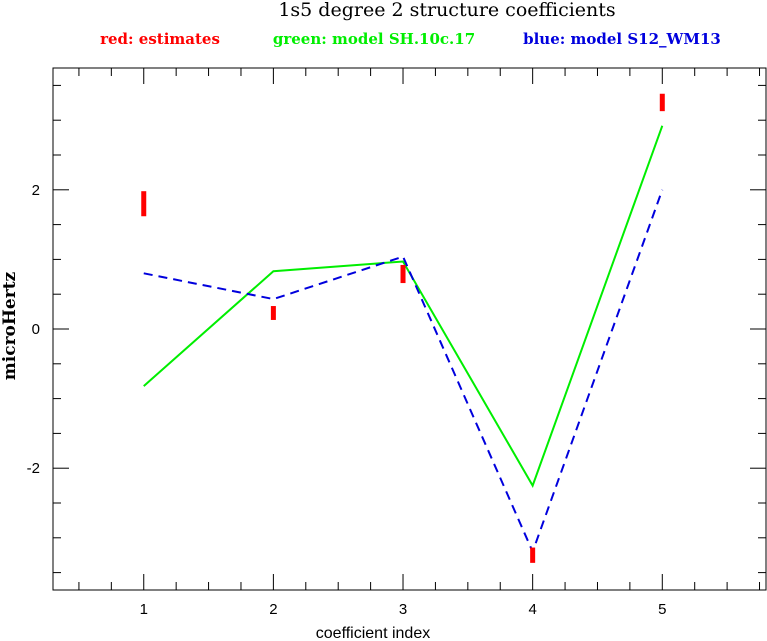 Image resolution: width=767 pixels, height=641 pixels. I want to click on y-axis-label: microHertz, so click(10, 325).